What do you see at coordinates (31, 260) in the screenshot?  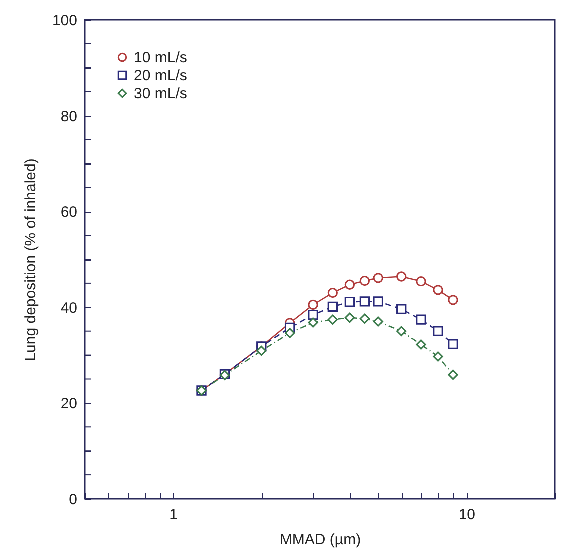 I see `y-axis-title: Lung deposition (% of inhaled)` at bounding box center [31, 260].